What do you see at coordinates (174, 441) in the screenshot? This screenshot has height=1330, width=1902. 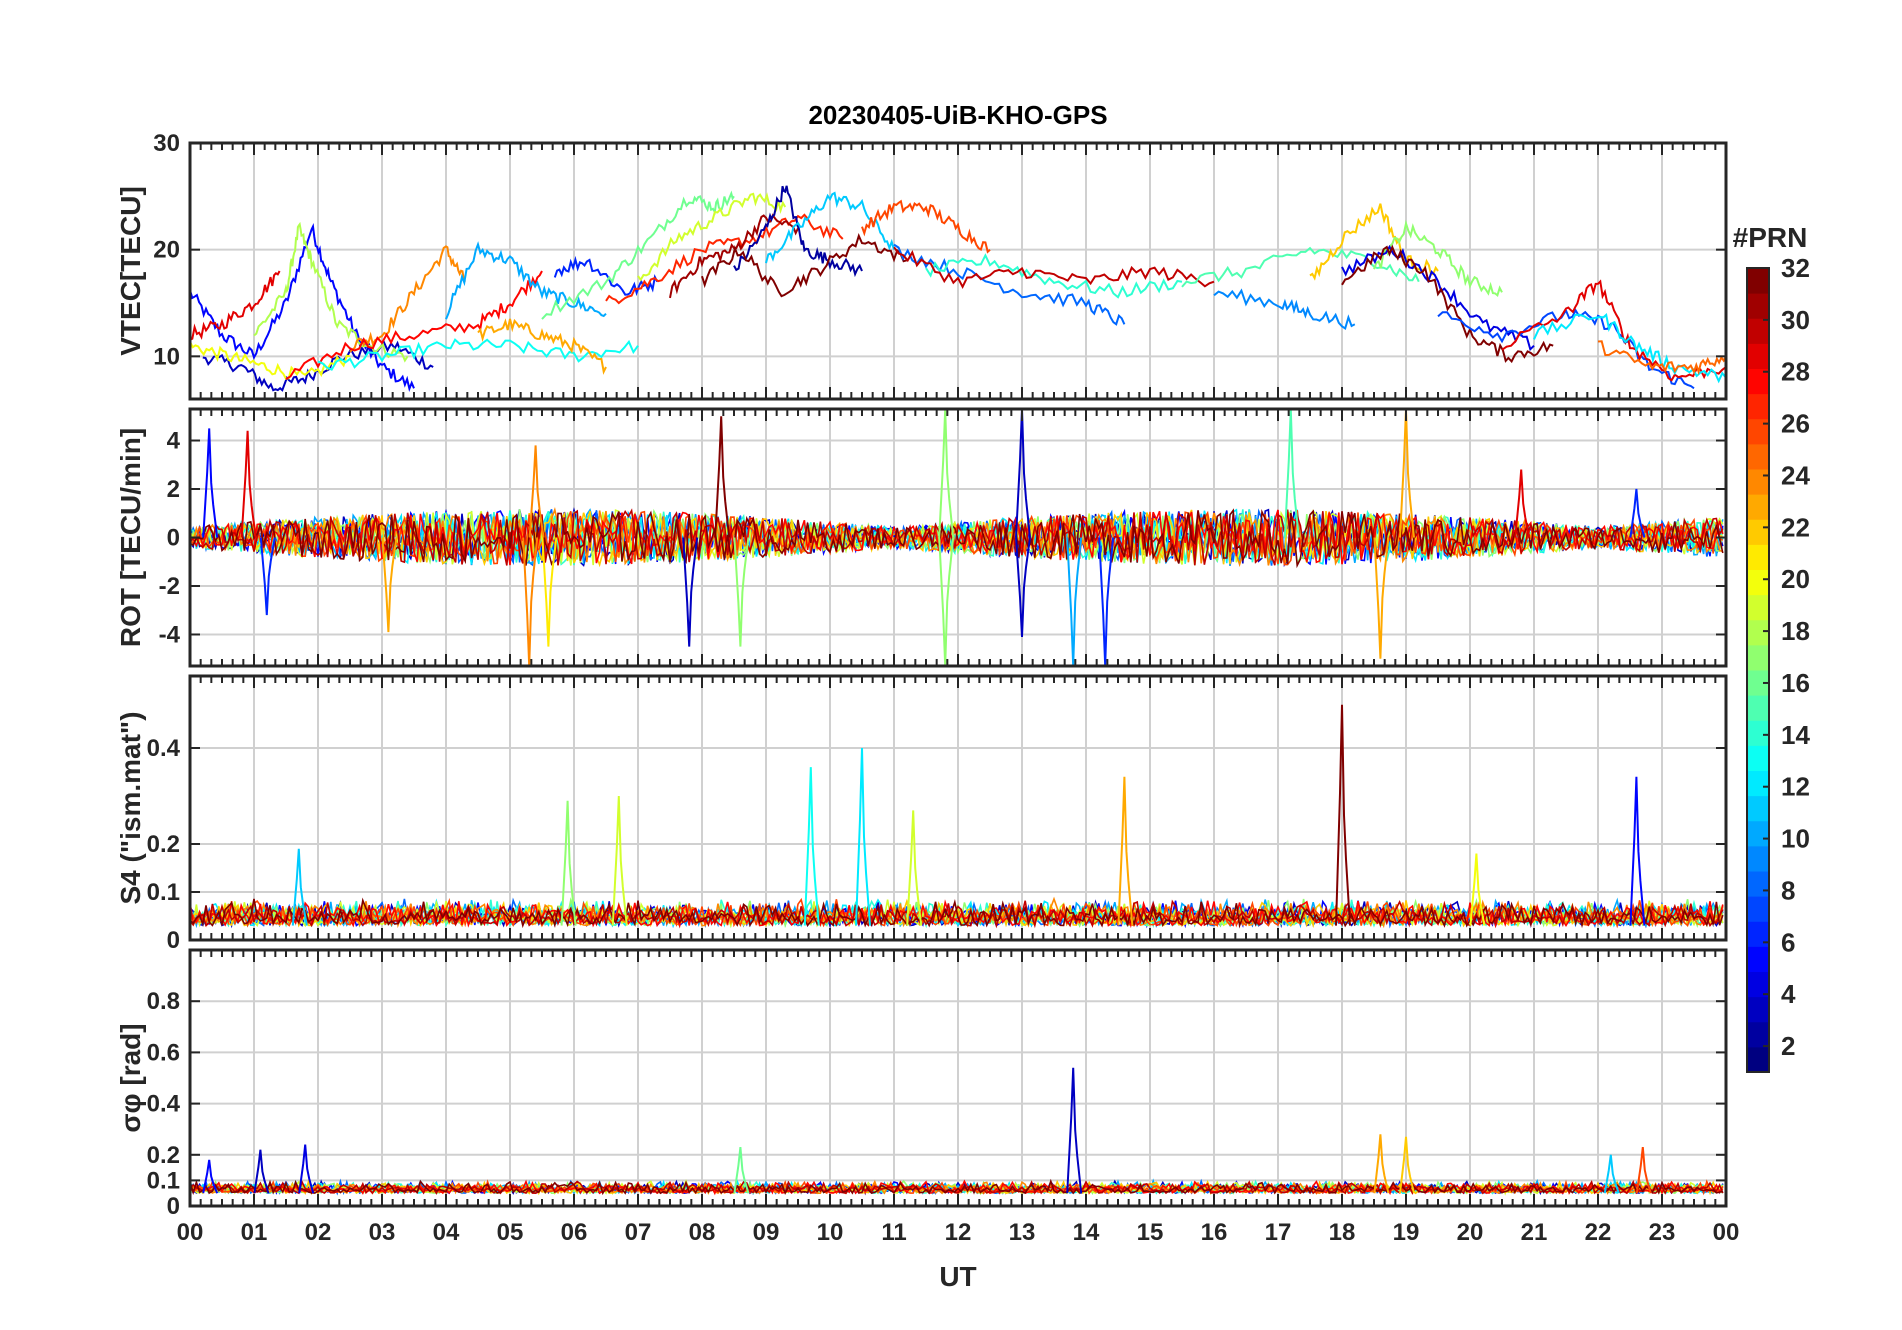 I see `y-tick-label: 4` at bounding box center [174, 441].